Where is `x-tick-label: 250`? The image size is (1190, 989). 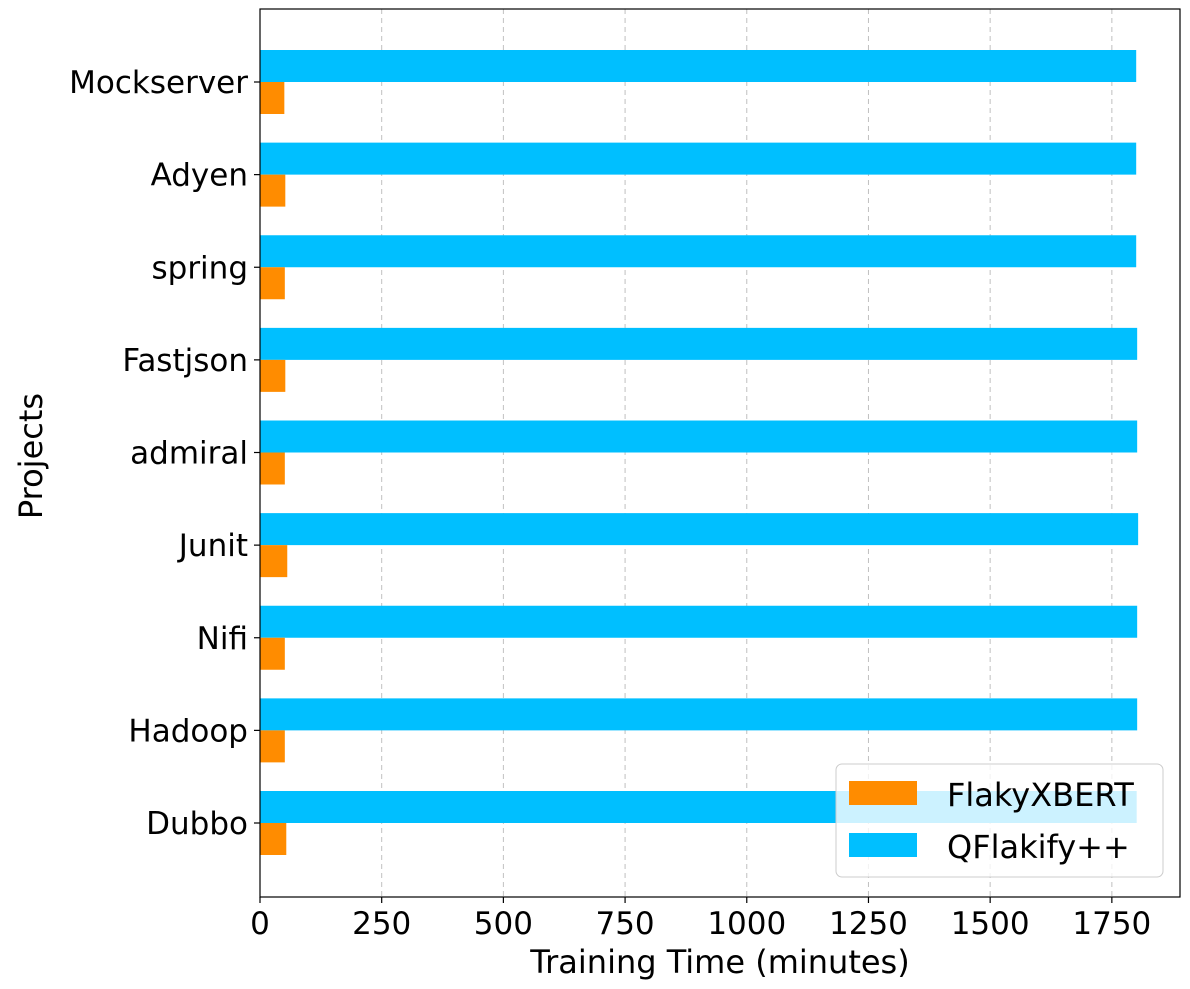 x-tick-label: 250 is located at coordinates (381, 924).